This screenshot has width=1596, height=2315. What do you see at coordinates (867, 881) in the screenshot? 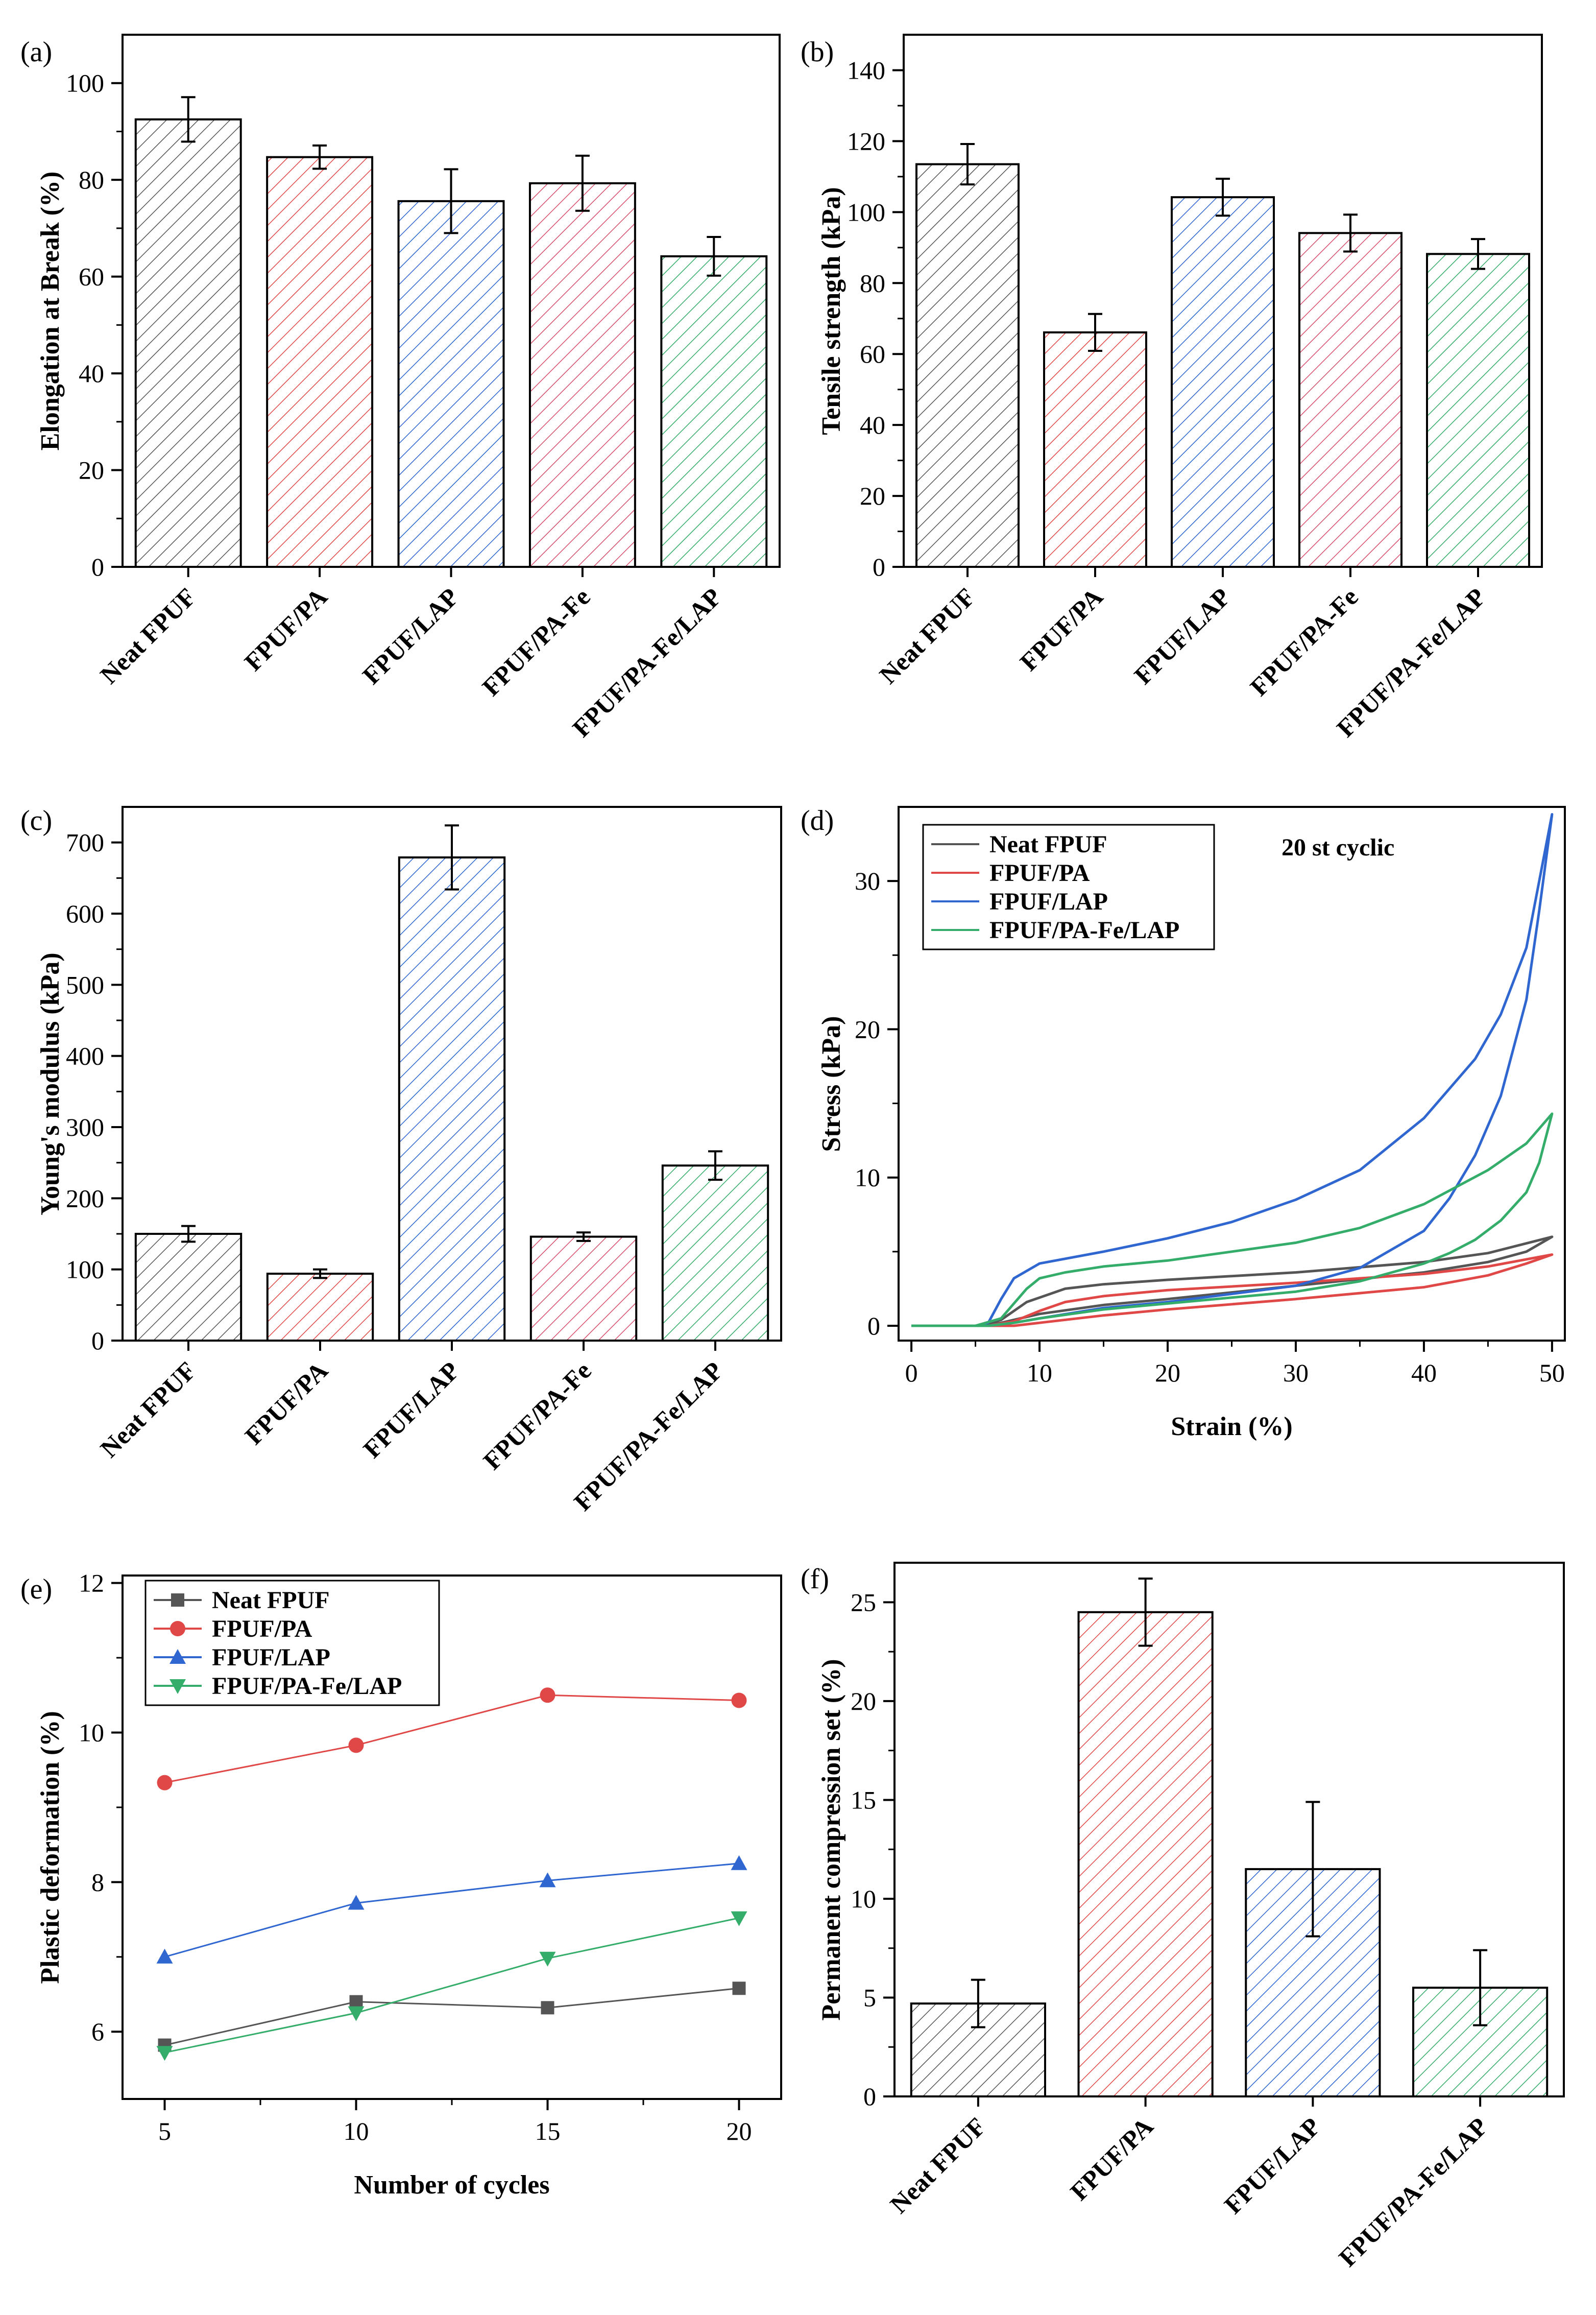
I see `y-tick-label: 30` at bounding box center [867, 881].